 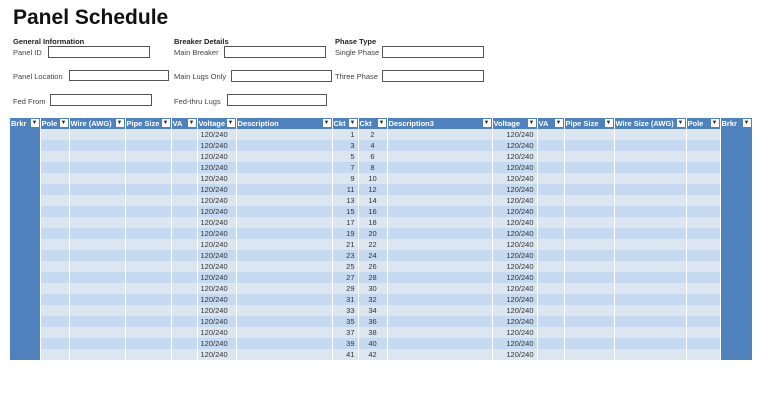 What do you see at coordinates (119, 75) in the screenshot?
I see `panel-location-input` at bounding box center [119, 75].